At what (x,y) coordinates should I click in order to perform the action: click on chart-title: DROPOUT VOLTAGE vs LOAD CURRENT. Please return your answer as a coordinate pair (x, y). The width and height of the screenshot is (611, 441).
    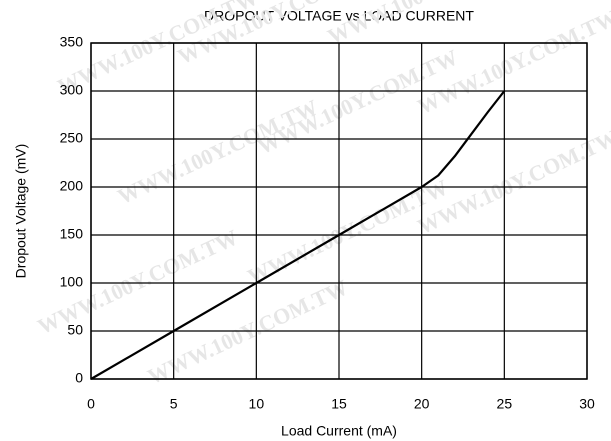
    Looking at the image, I should click on (339, 16).